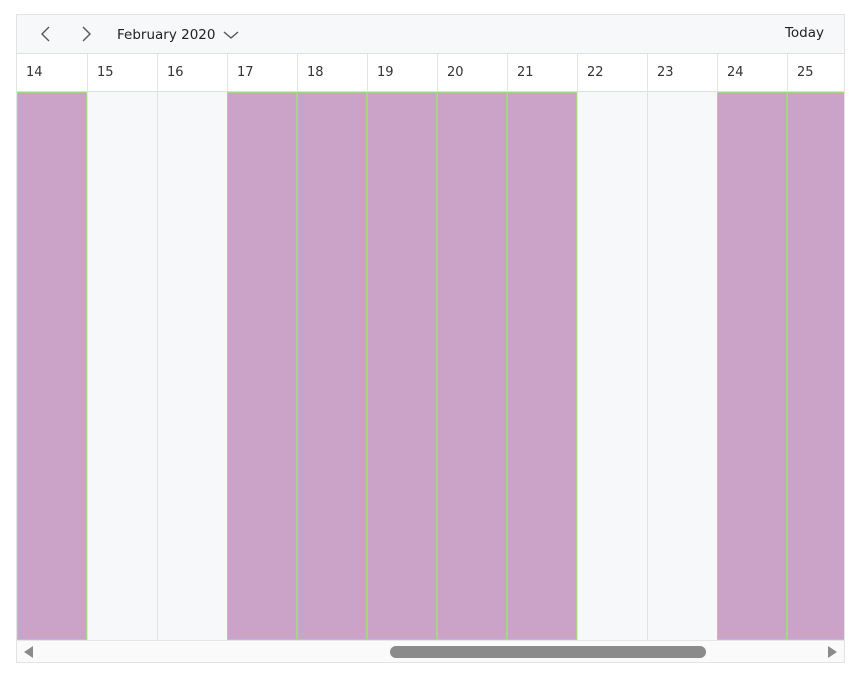 The height and width of the screenshot is (678, 864). I want to click on scroll-left-arrow-icon, so click(29, 652).